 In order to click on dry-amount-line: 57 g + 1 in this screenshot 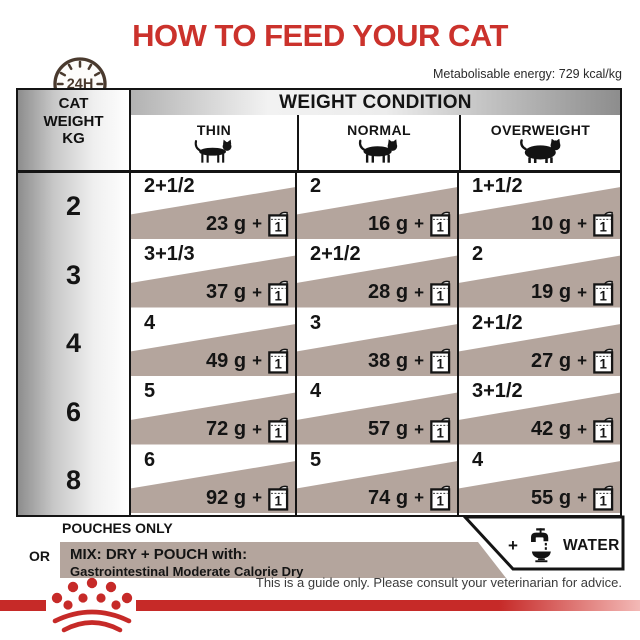, I will do `click(409, 430)`.